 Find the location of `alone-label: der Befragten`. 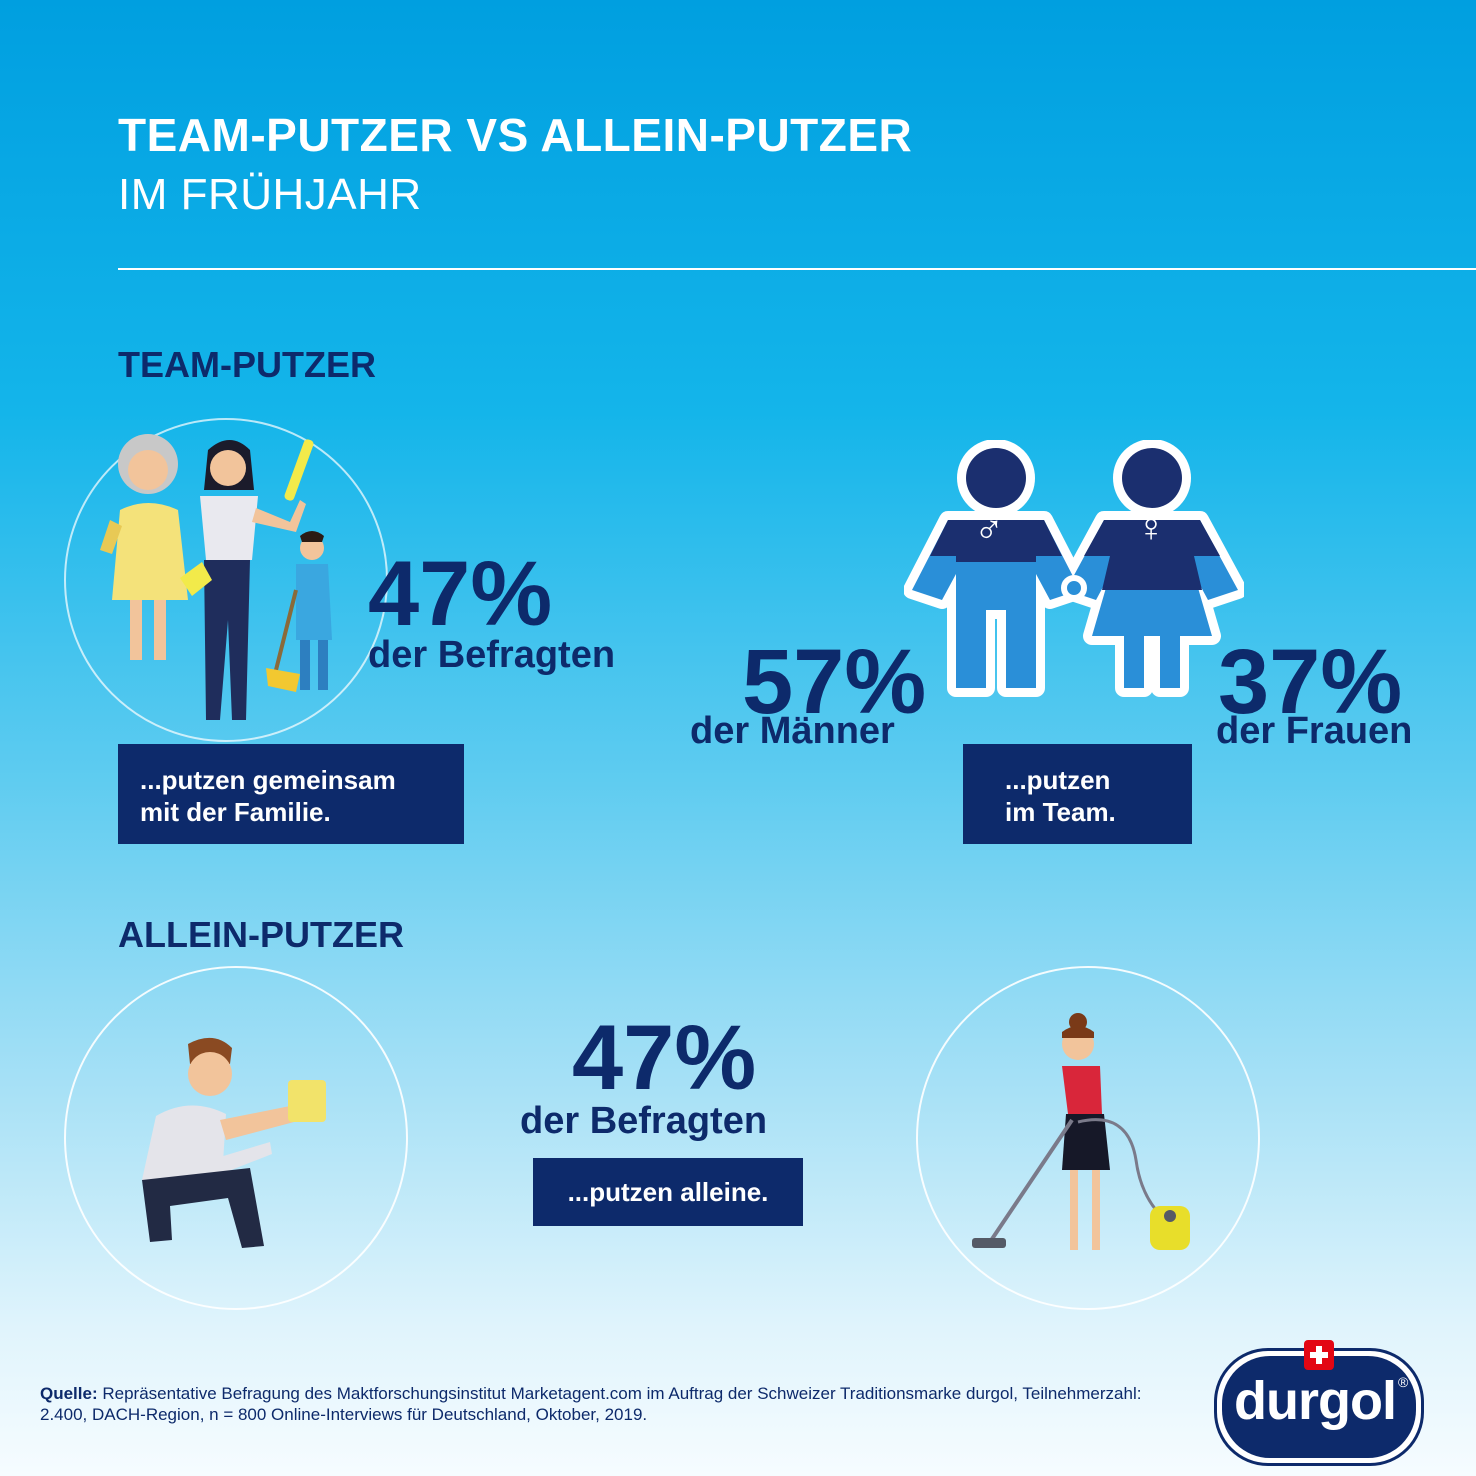

alone-label: der Befragten is located at coordinates (644, 1121).